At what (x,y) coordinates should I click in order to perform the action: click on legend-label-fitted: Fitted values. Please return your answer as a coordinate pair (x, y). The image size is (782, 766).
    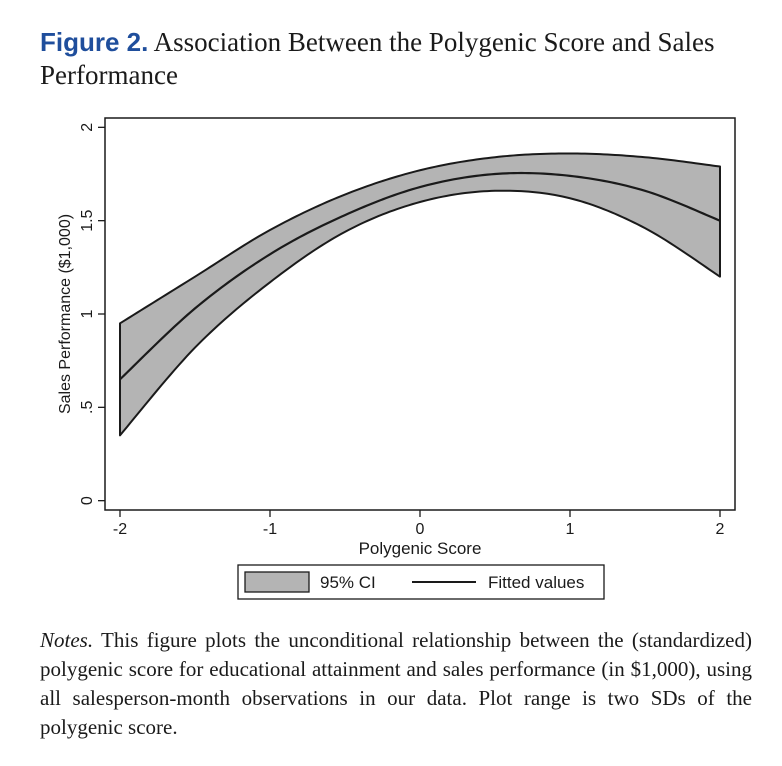
    Looking at the image, I should click on (536, 582).